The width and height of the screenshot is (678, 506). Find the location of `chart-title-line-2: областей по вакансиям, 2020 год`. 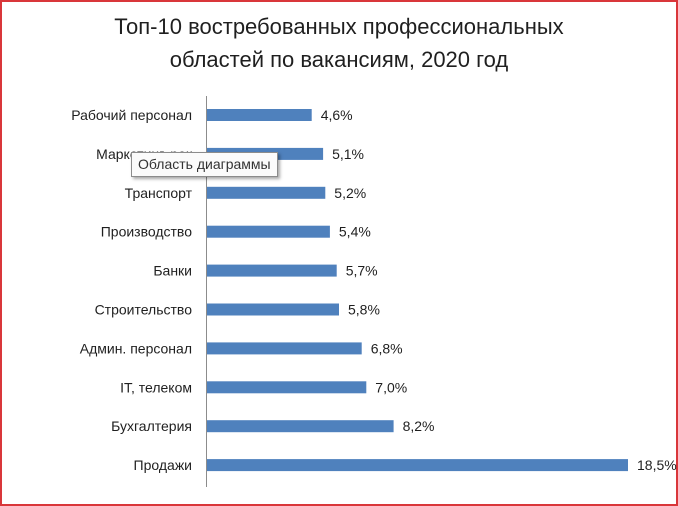

chart-title-line-2: областей по вакансиям, 2020 год is located at coordinates (339, 59).